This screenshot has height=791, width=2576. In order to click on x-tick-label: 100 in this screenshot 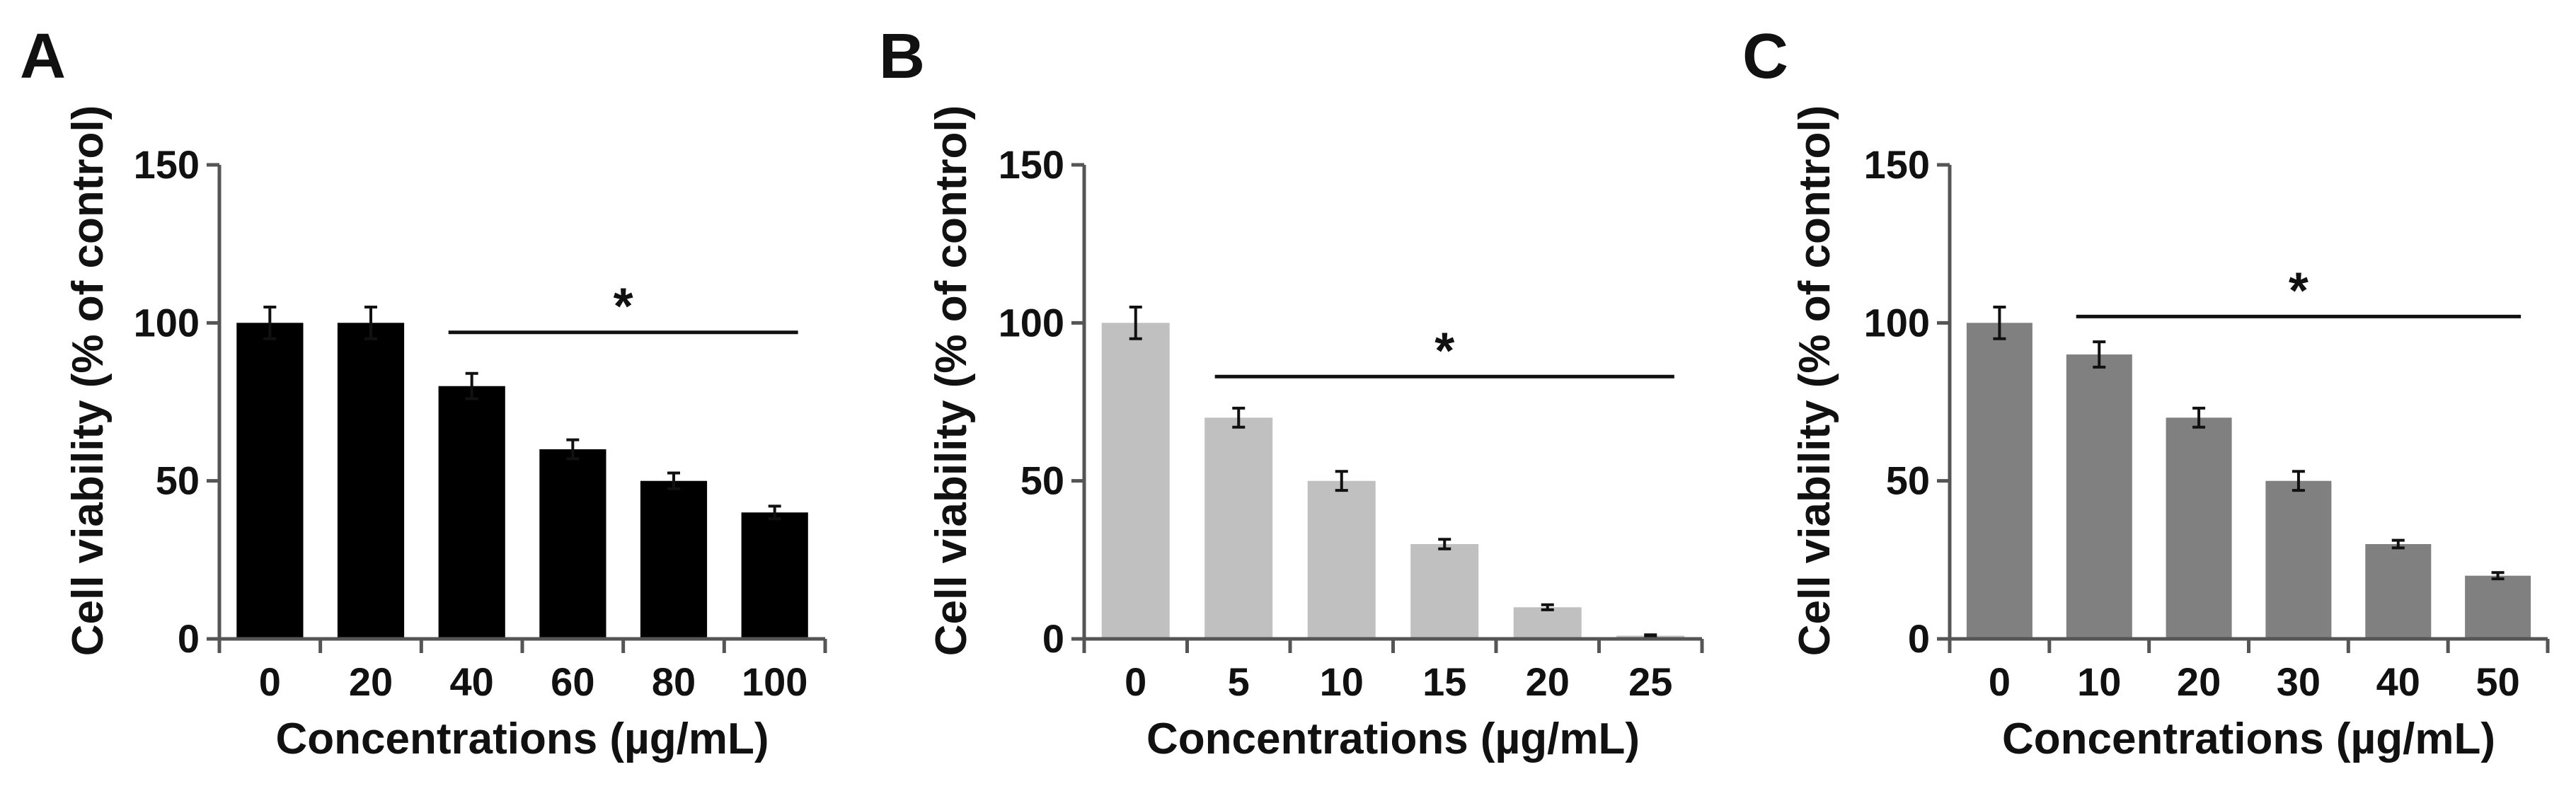, I will do `click(775, 681)`.